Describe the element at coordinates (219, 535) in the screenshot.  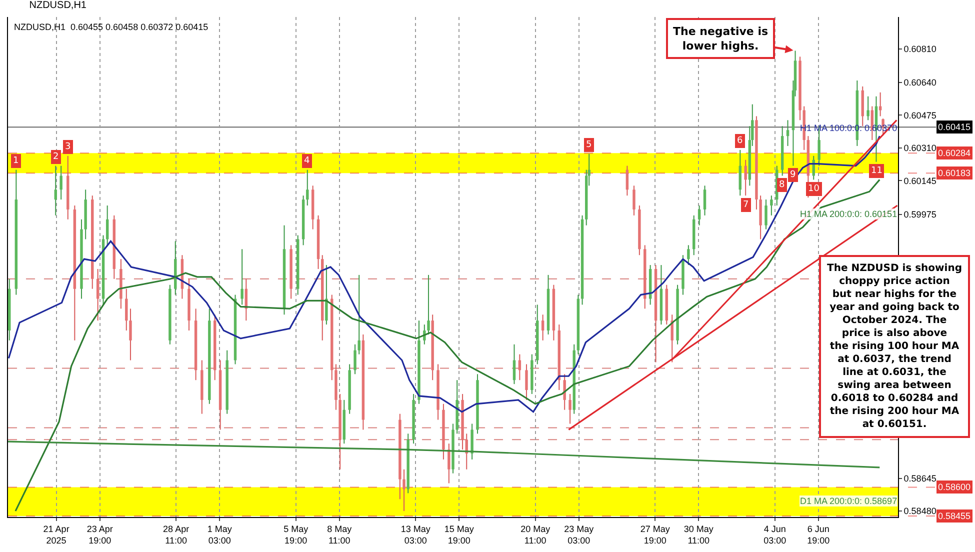
I see `x-tick-label: 1 May 03:00` at that location.